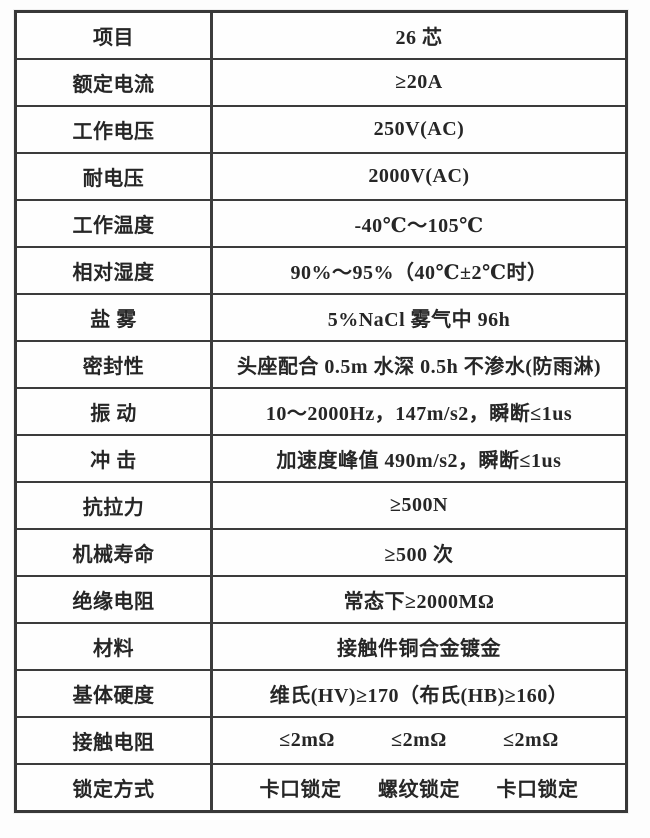 Image resolution: width=650 pixels, height=838 pixels. I want to click on table-row-base-hardness: 基体硬度 维氏(HV)≥170（布氏(HB)≥160）, so click(321, 694).